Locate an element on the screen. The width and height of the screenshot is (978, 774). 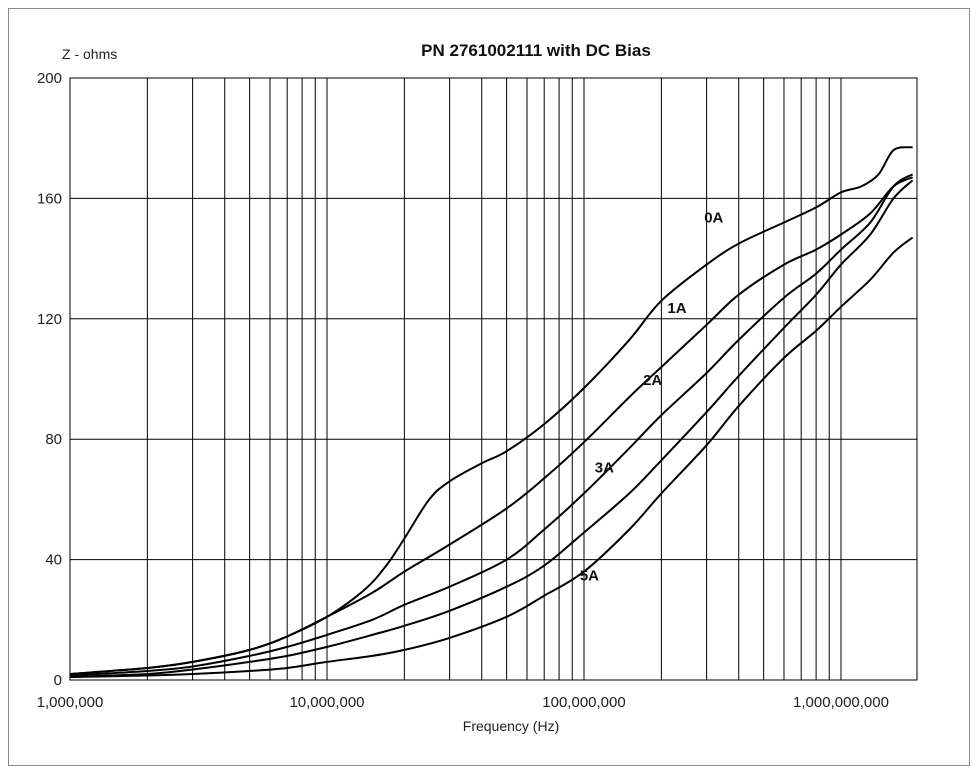
x-axis-label: Frequency (Hz) is located at coordinates (511, 726).